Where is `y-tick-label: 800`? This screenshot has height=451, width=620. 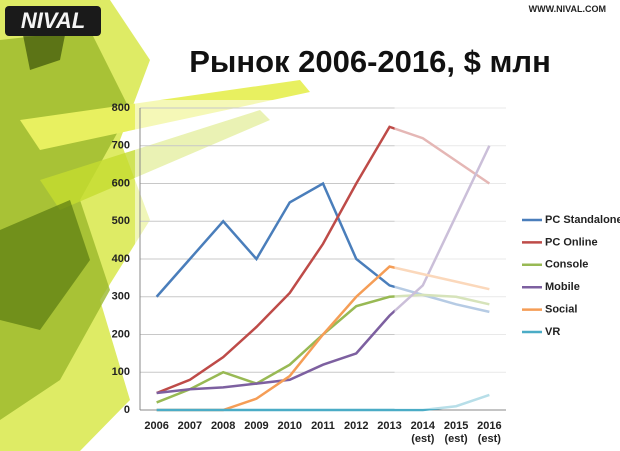 y-tick-label: 800 is located at coordinates (121, 108).